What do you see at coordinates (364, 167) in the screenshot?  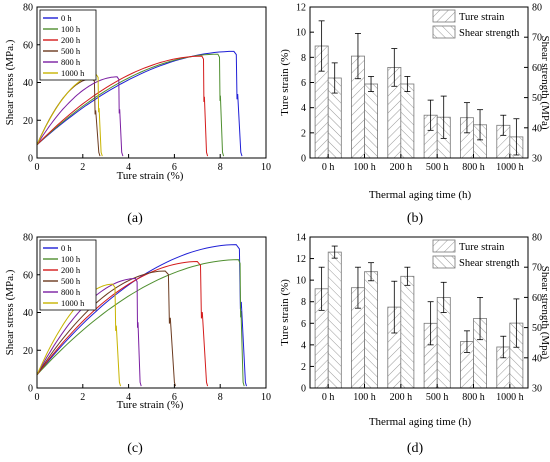 I see `x-tick-label: 100 h` at bounding box center [364, 167].